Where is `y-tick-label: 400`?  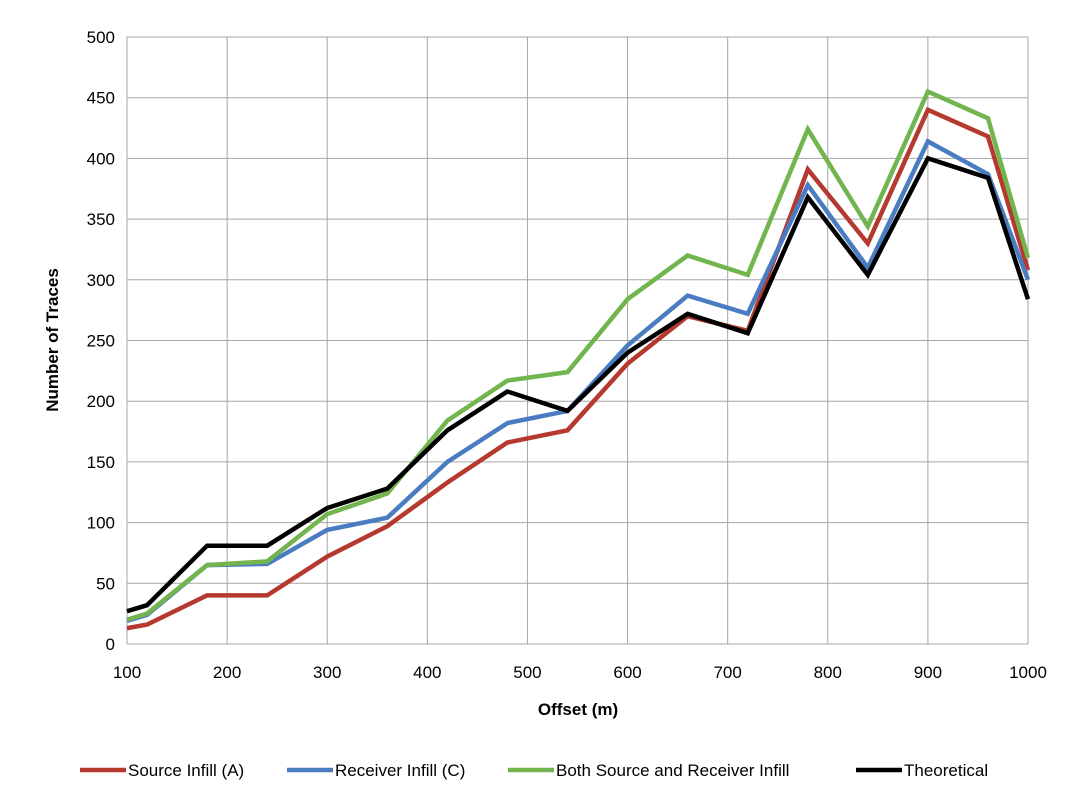 y-tick-label: 400 is located at coordinates (101, 158).